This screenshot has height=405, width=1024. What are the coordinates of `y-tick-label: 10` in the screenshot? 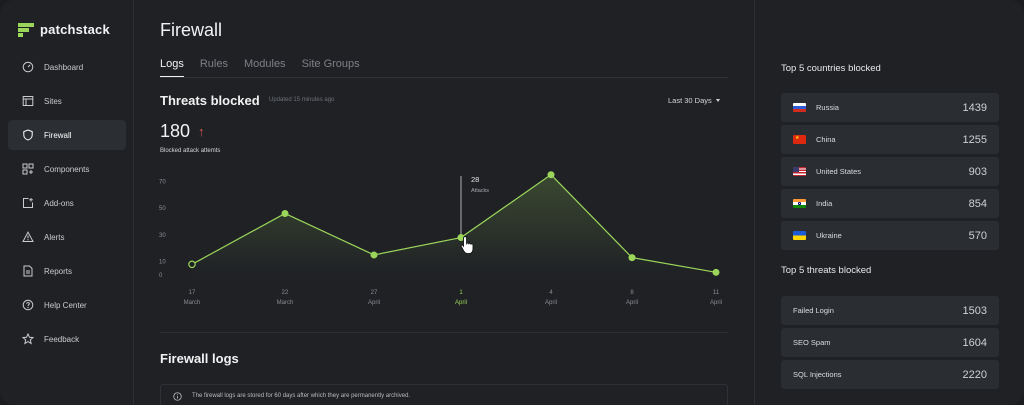 It's located at (162, 263).